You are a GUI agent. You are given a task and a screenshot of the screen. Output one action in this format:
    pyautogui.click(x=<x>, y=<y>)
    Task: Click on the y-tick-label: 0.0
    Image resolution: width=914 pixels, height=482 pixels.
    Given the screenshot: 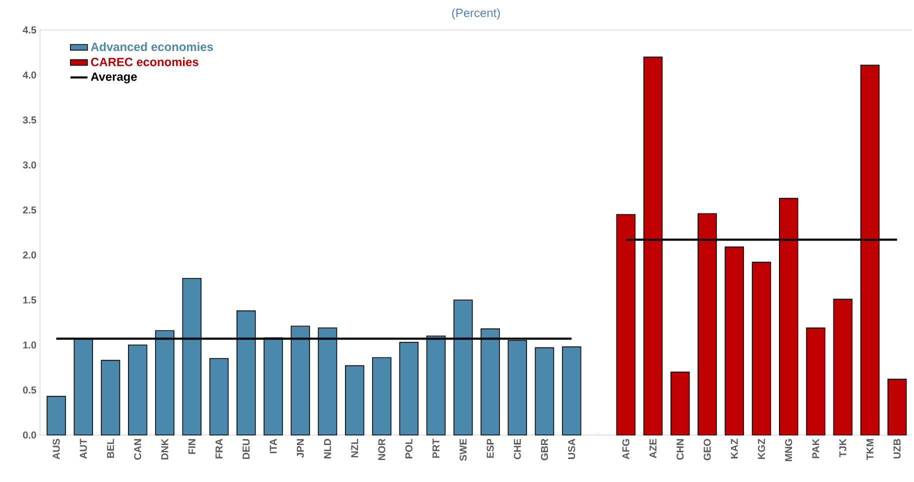 What is the action you would take?
    pyautogui.click(x=29, y=435)
    